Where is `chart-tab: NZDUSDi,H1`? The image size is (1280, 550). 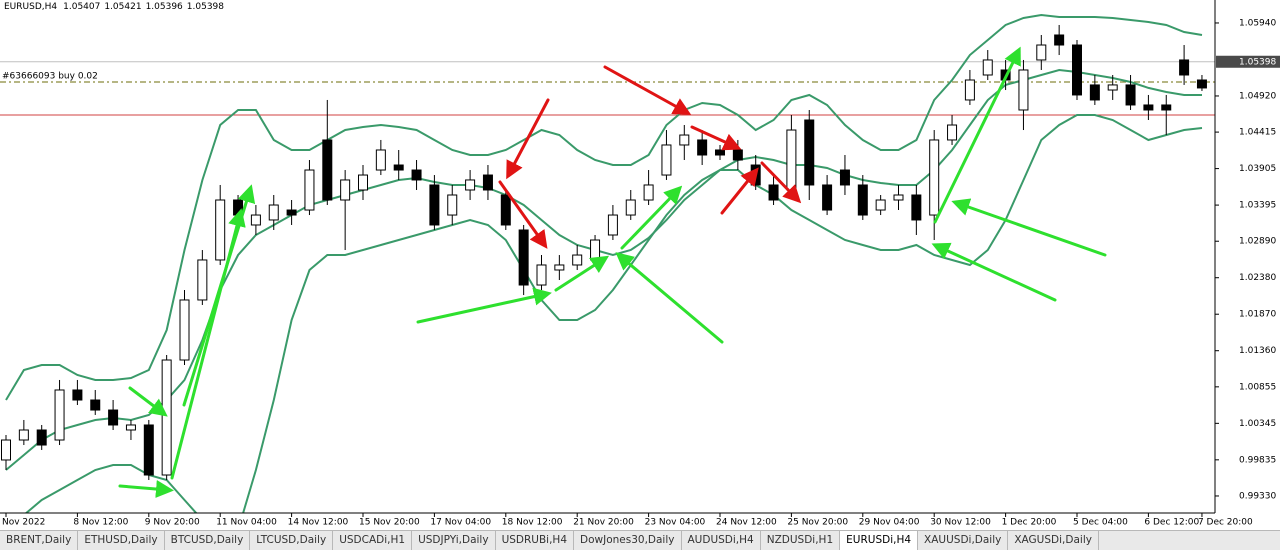 chart-tab: NZDUSDi,H1 is located at coordinates (801, 540).